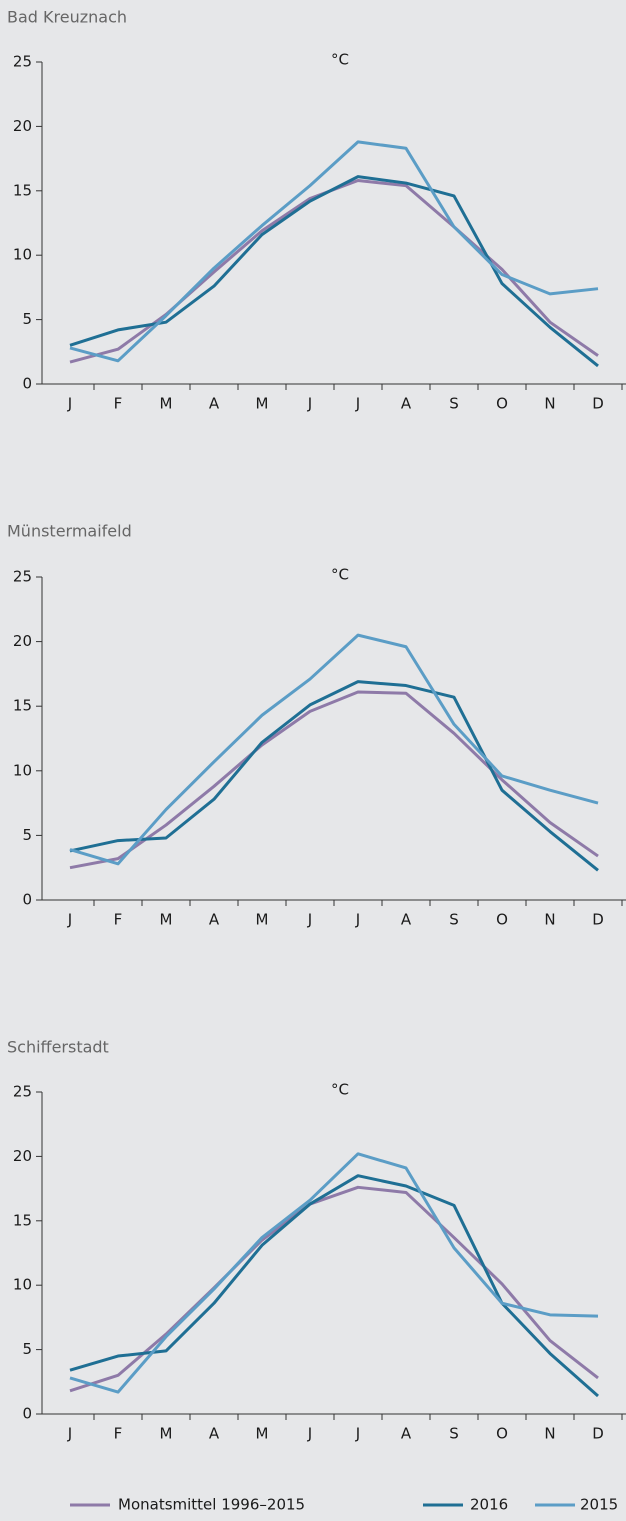 The width and height of the screenshot is (626, 1521). Describe the element at coordinates (211, 1505) in the screenshot. I see `legend-label: Monatsmittel 1996–2015` at that location.